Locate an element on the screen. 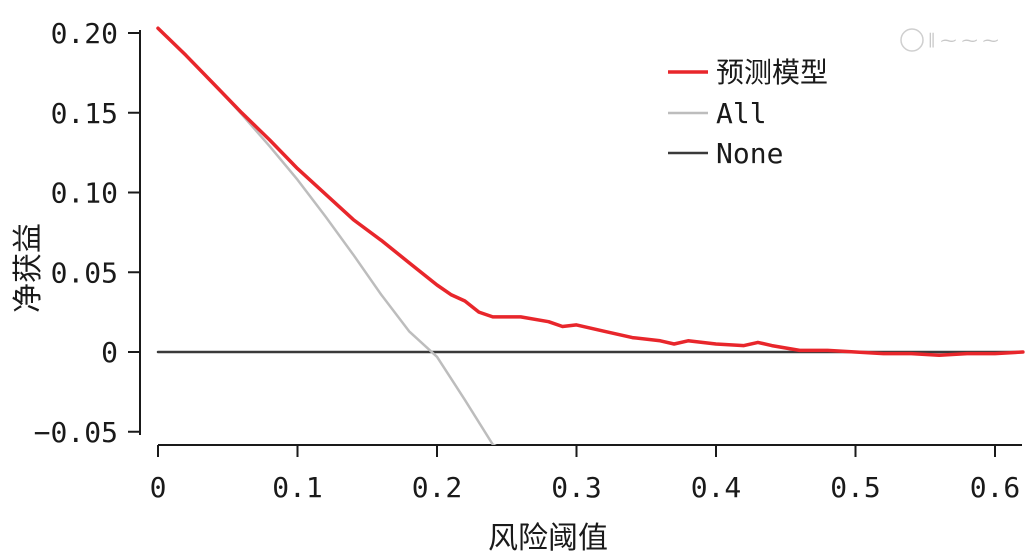 The image size is (1033, 558). y-axis-ticks: 0.20 0.15 0.10 0.05 0 −0.05 is located at coordinates (87, 233).